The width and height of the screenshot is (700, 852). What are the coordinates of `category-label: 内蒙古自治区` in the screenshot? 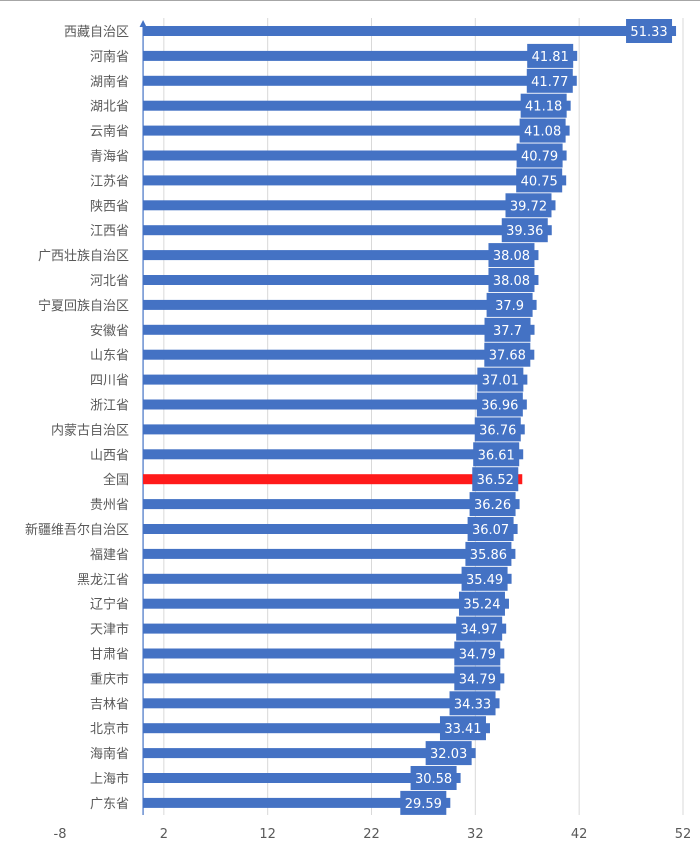 It's located at (90, 430).